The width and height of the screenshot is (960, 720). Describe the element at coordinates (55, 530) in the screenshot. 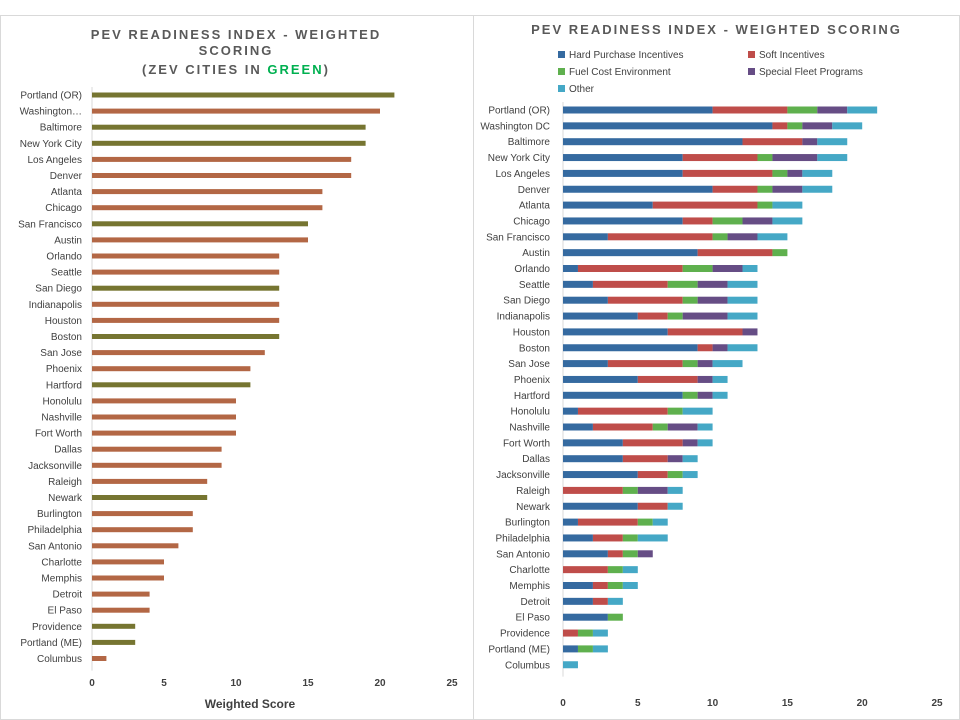

I see `category-label: Philadelphia` at that location.